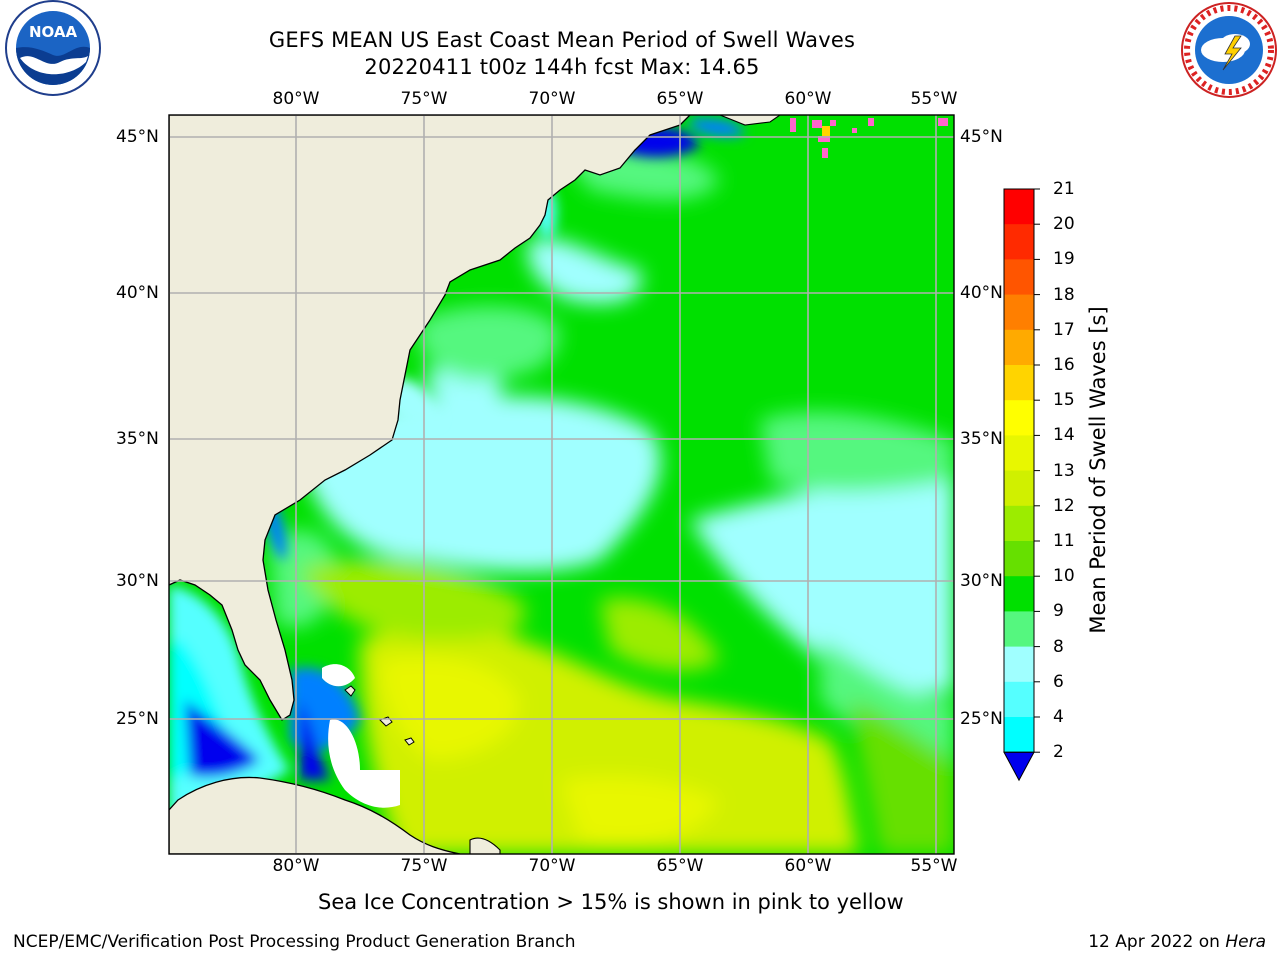  Describe the element at coordinates (869, 138) in the screenshot. I see `sea-ice-markers` at that location.